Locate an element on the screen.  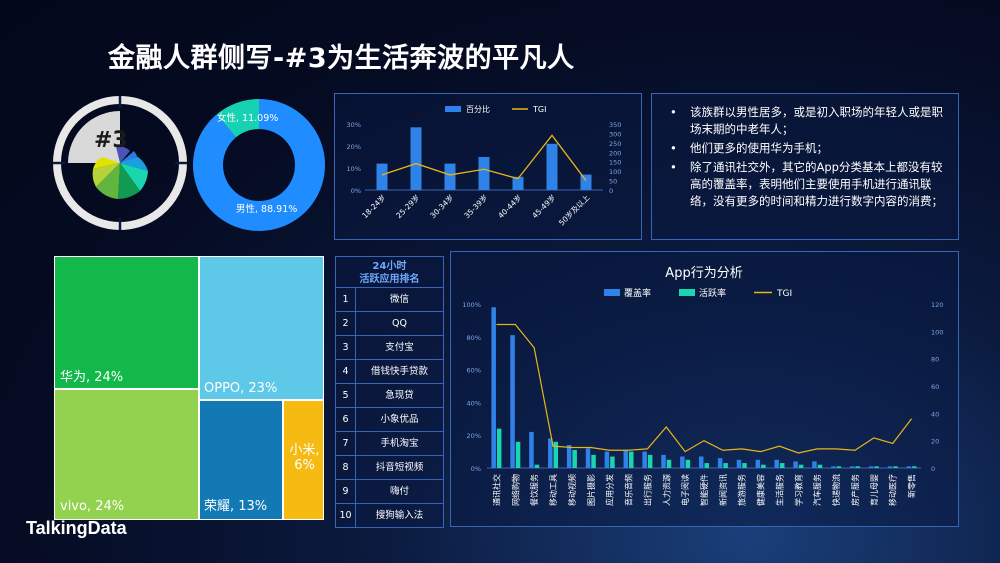
ranking-title: 24小时 活跃应用排名 is located at coordinates (389, 272).